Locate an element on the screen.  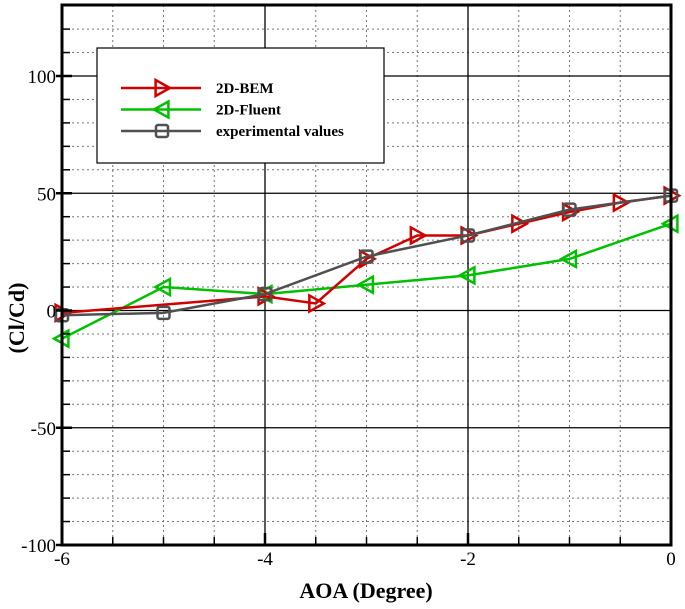
x-axis-label: AOA (Degree) is located at coordinates (365, 590).